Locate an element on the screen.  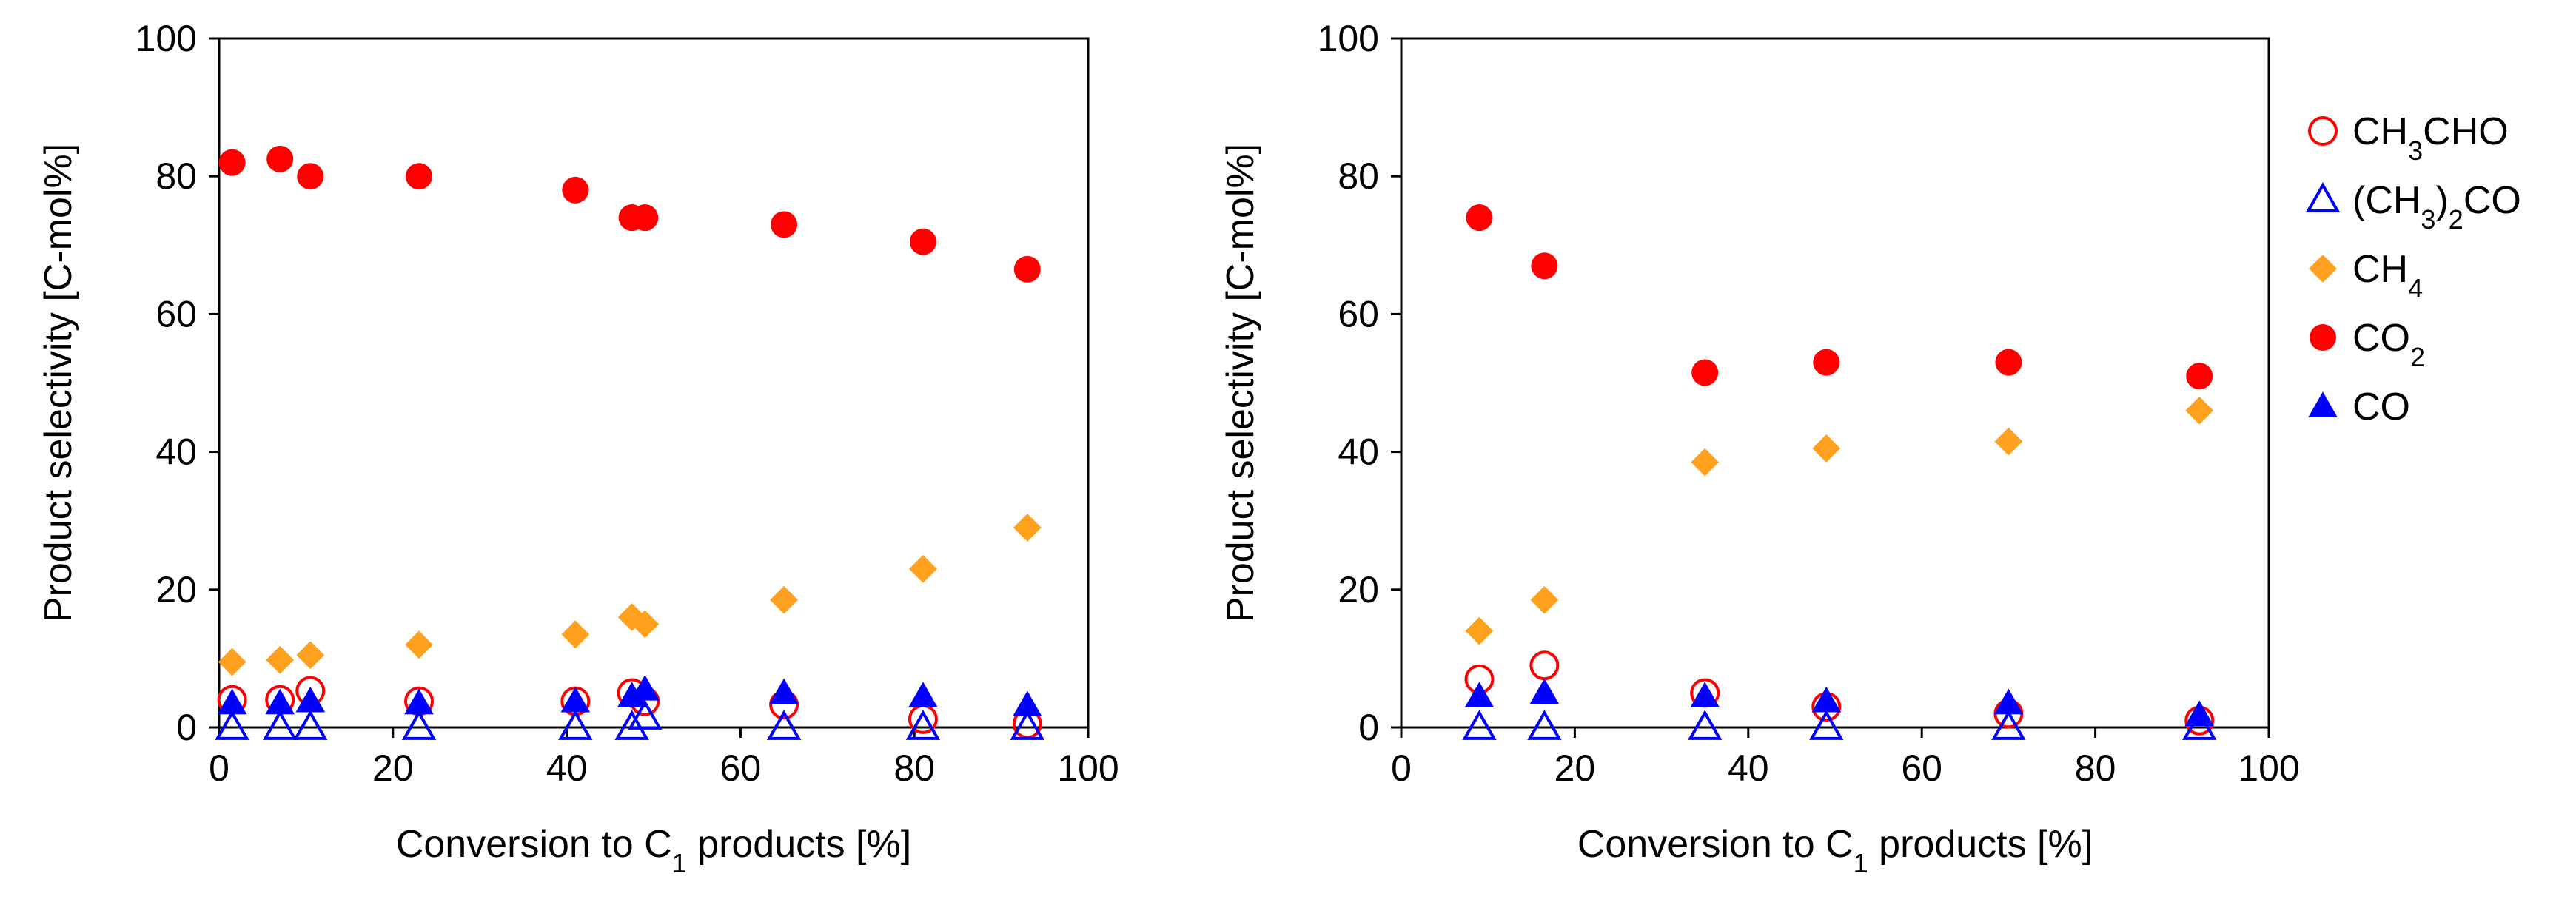
x-tick-label: 0 is located at coordinates (219, 768).